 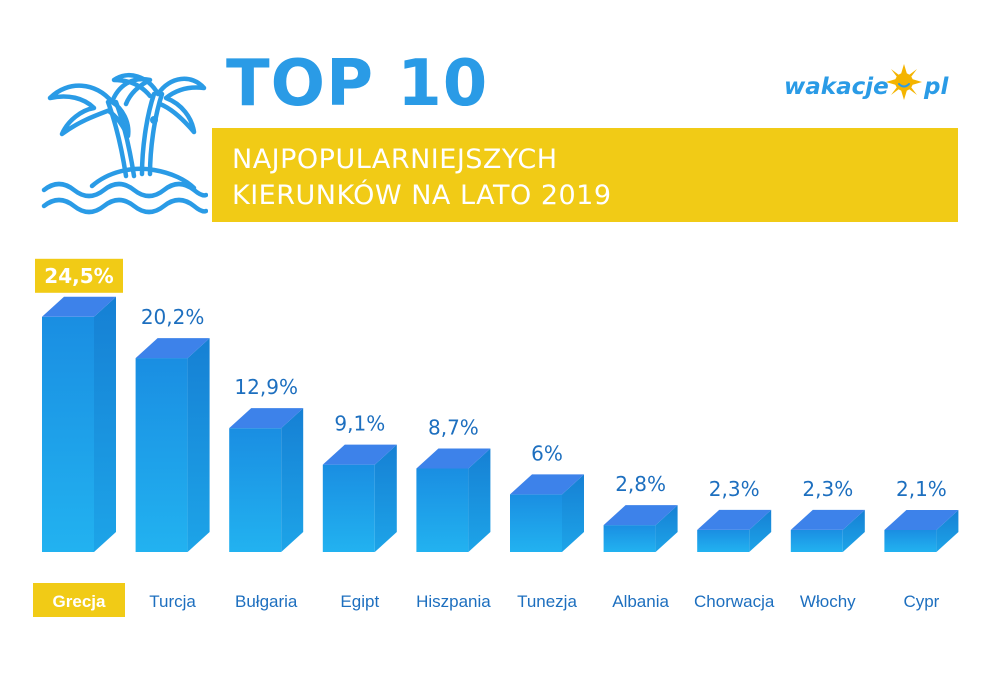 I want to click on logo-text-left: wakacje, so click(x=836, y=87).